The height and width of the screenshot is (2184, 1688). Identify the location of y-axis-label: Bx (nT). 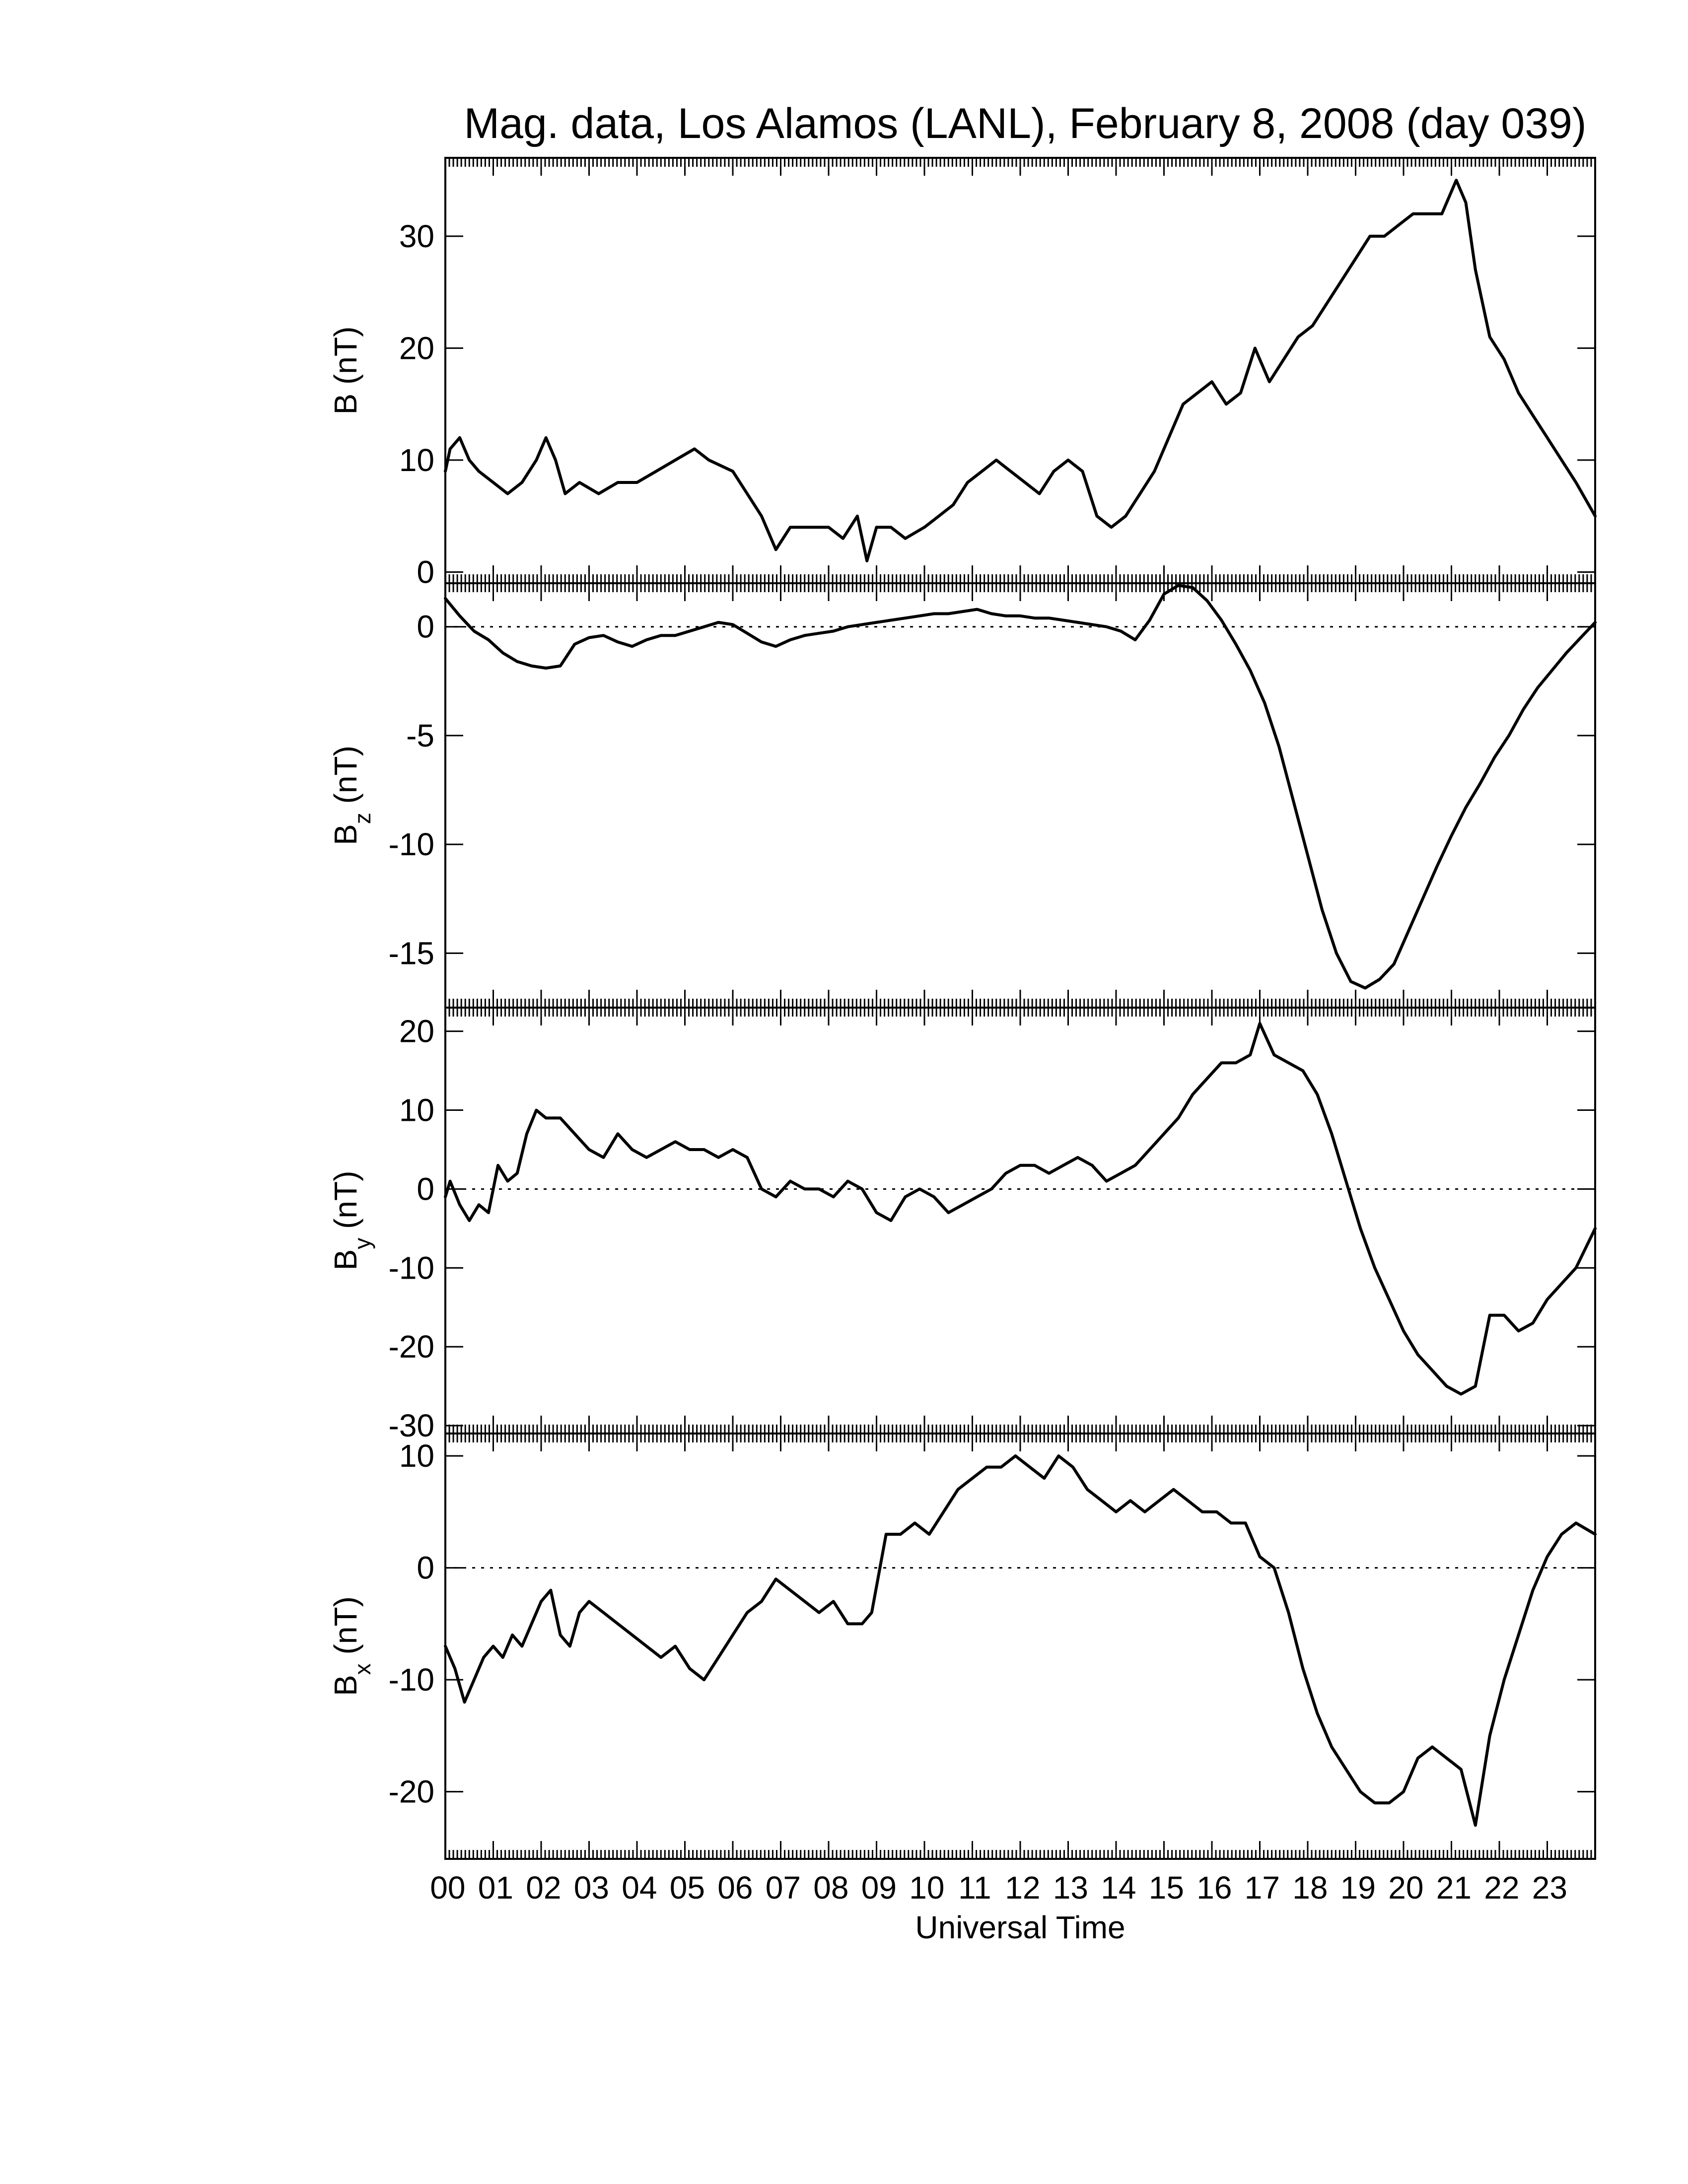
(351, 1646).